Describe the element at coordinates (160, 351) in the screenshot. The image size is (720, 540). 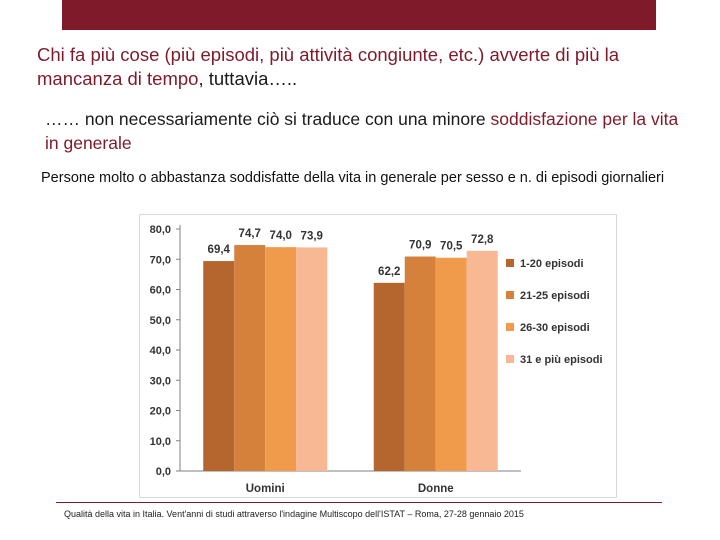
I see `y-tick-label: 40,0` at that location.